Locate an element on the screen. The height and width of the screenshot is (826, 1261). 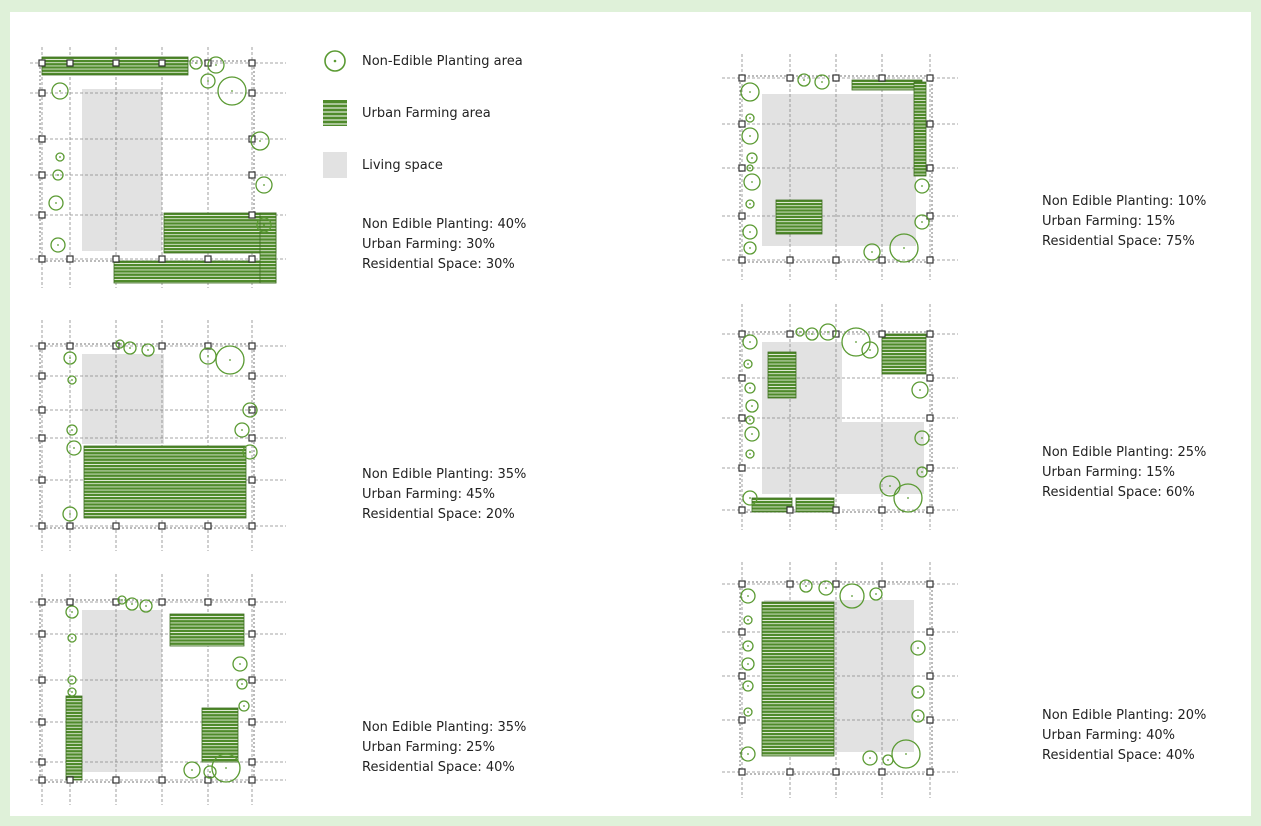
stat-residential: Residential Space: 30% is located at coordinates (438, 264).